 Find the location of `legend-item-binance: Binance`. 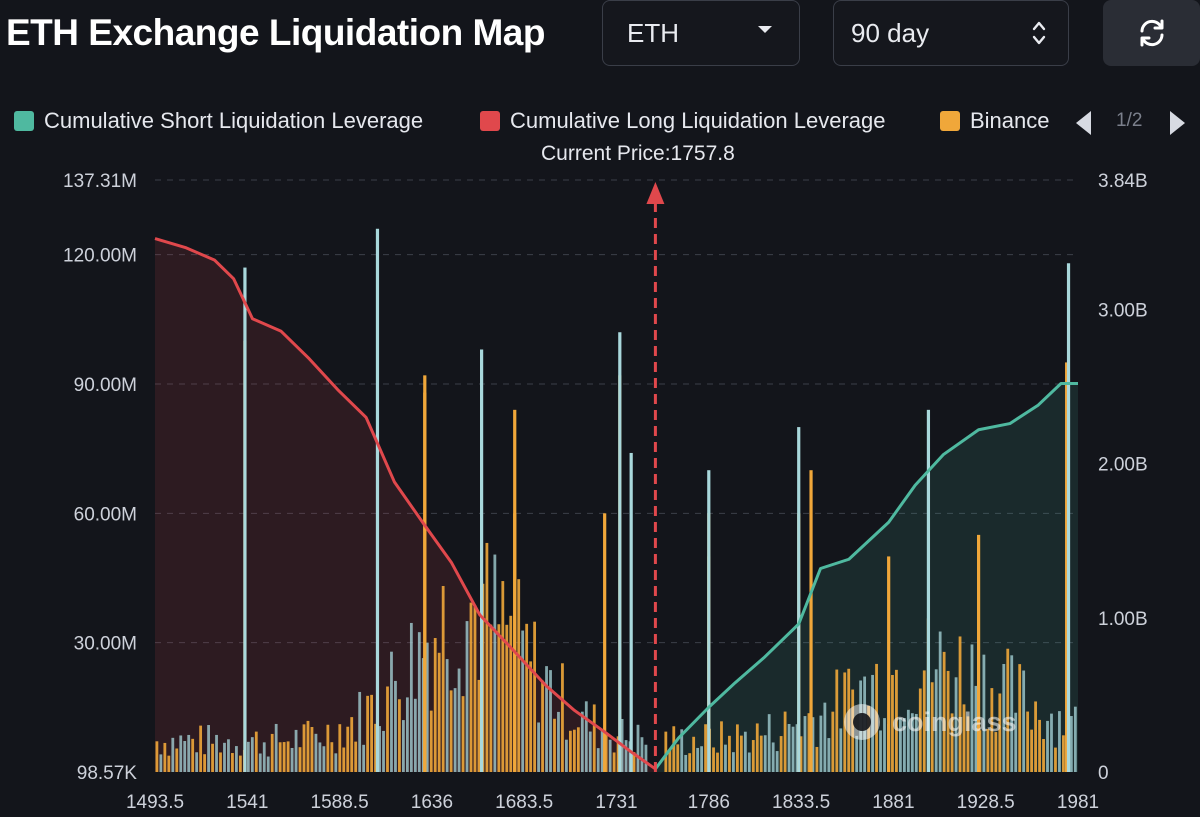

legend-item-binance: Binance is located at coordinates (995, 121).